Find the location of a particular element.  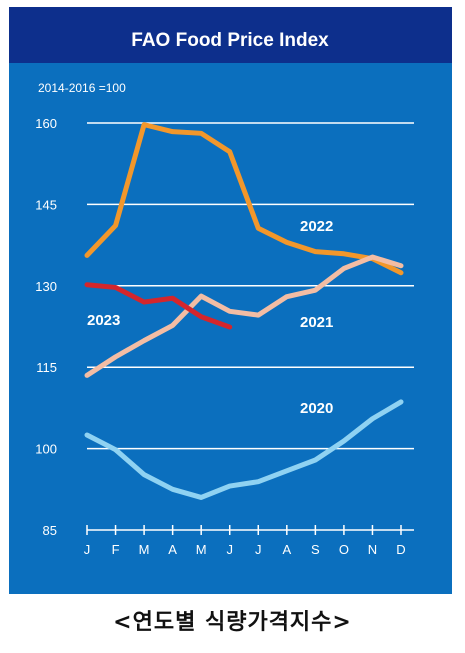

chart-title: FAO Food Price Index is located at coordinates (230, 40).